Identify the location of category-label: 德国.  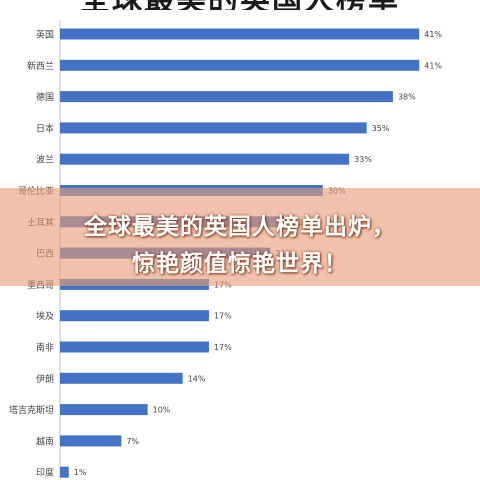
(45, 97).